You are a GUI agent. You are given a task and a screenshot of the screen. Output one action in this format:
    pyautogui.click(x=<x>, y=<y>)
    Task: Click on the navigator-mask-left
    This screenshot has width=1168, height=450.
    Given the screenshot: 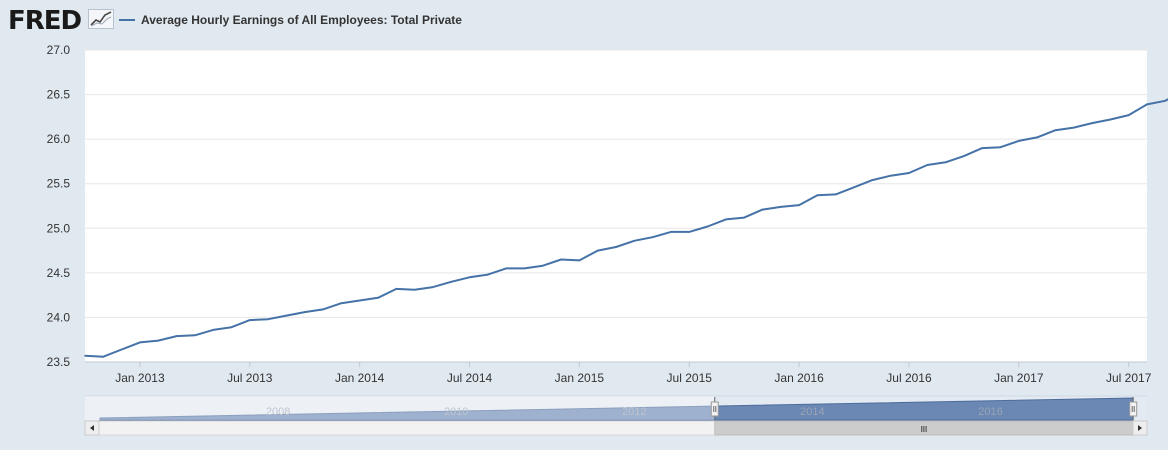 What is the action you would take?
    pyautogui.click(x=400, y=408)
    